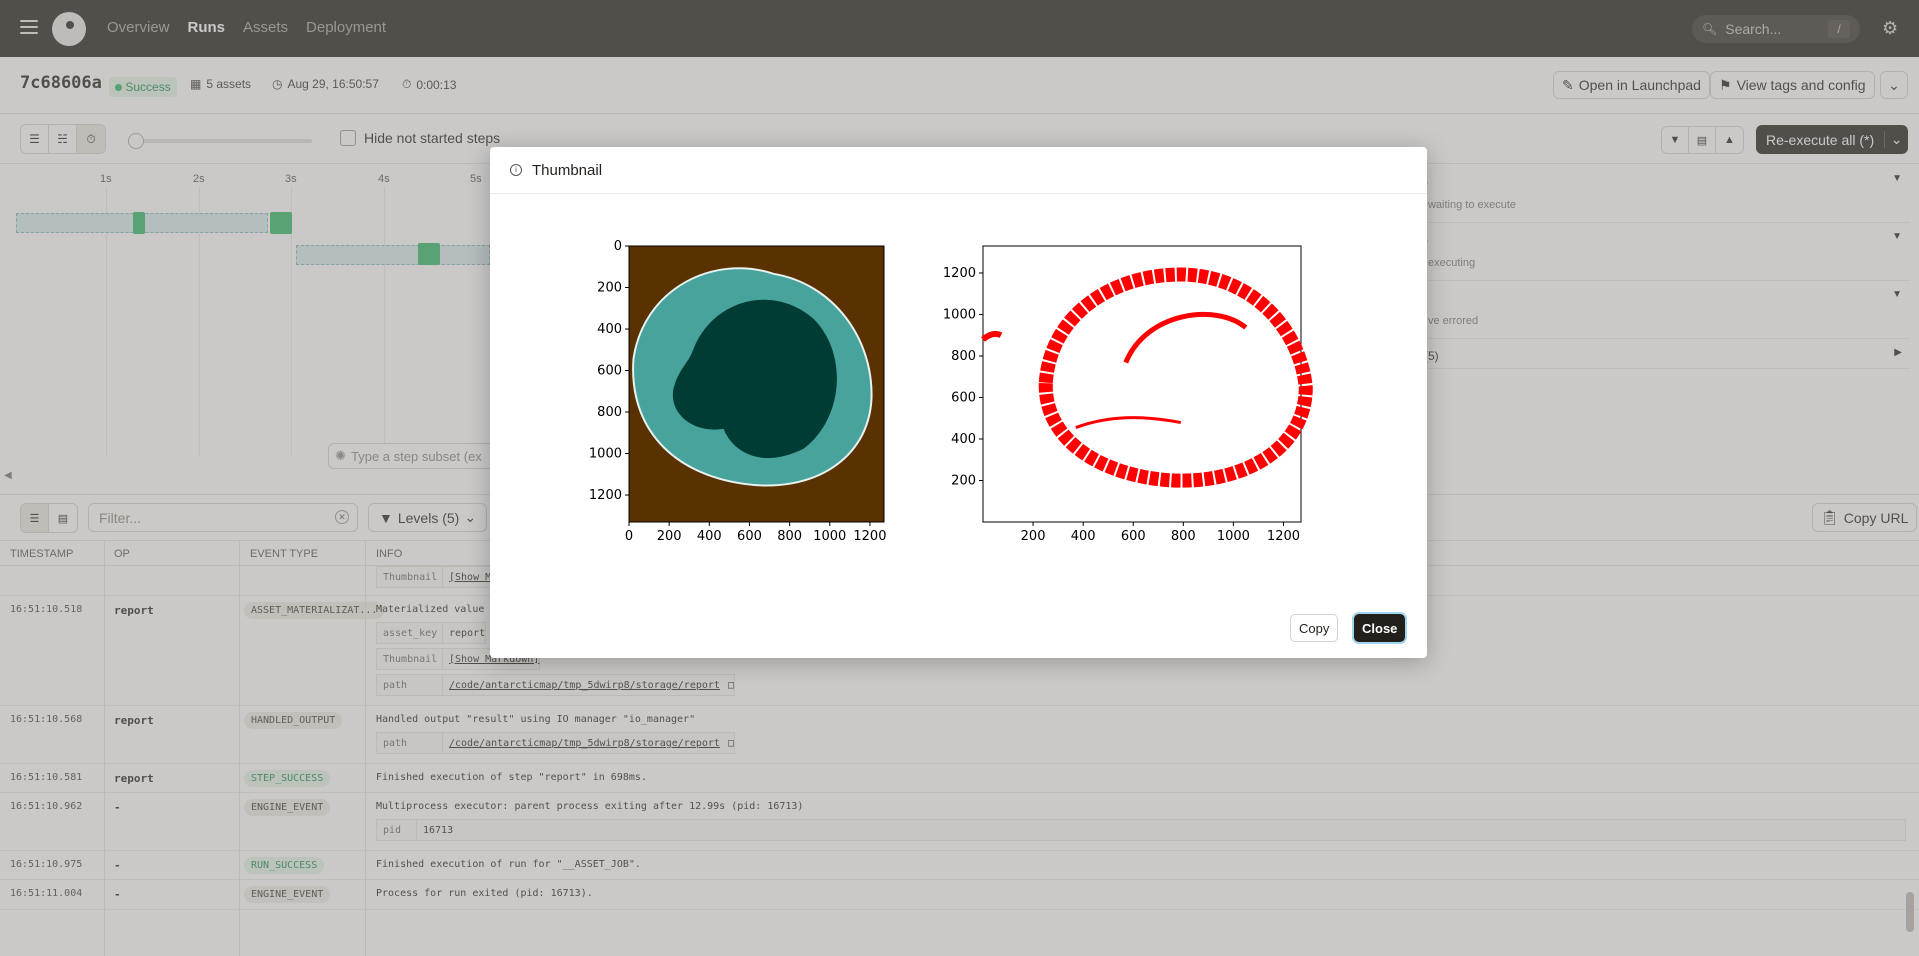 The image size is (1919, 956). Describe the element at coordinates (1830, 517) in the screenshot. I see `clipboard-icon: 📋︎` at that location.